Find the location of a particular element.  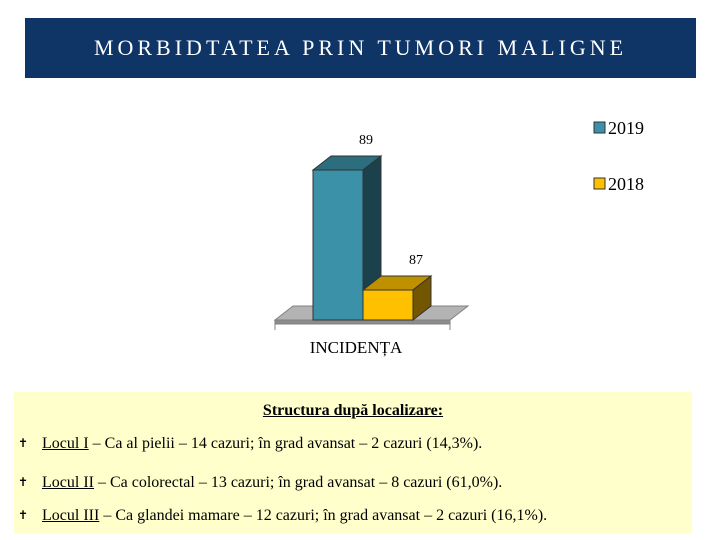

title-bar: MORBIDTATEA PRIN TUMORI MALIGNE is located at coordinates (360, 48).